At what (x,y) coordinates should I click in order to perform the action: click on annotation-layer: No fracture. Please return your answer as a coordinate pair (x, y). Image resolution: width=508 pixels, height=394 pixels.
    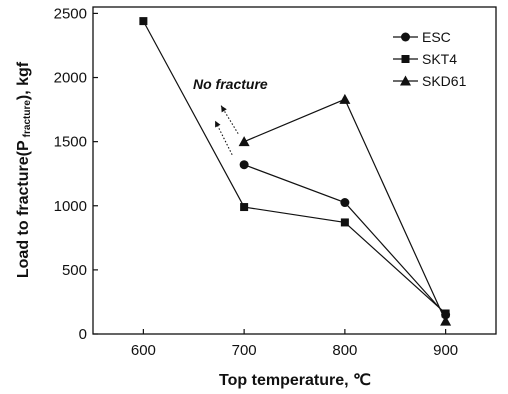
    Looking at the image, I should click on (230, 115).